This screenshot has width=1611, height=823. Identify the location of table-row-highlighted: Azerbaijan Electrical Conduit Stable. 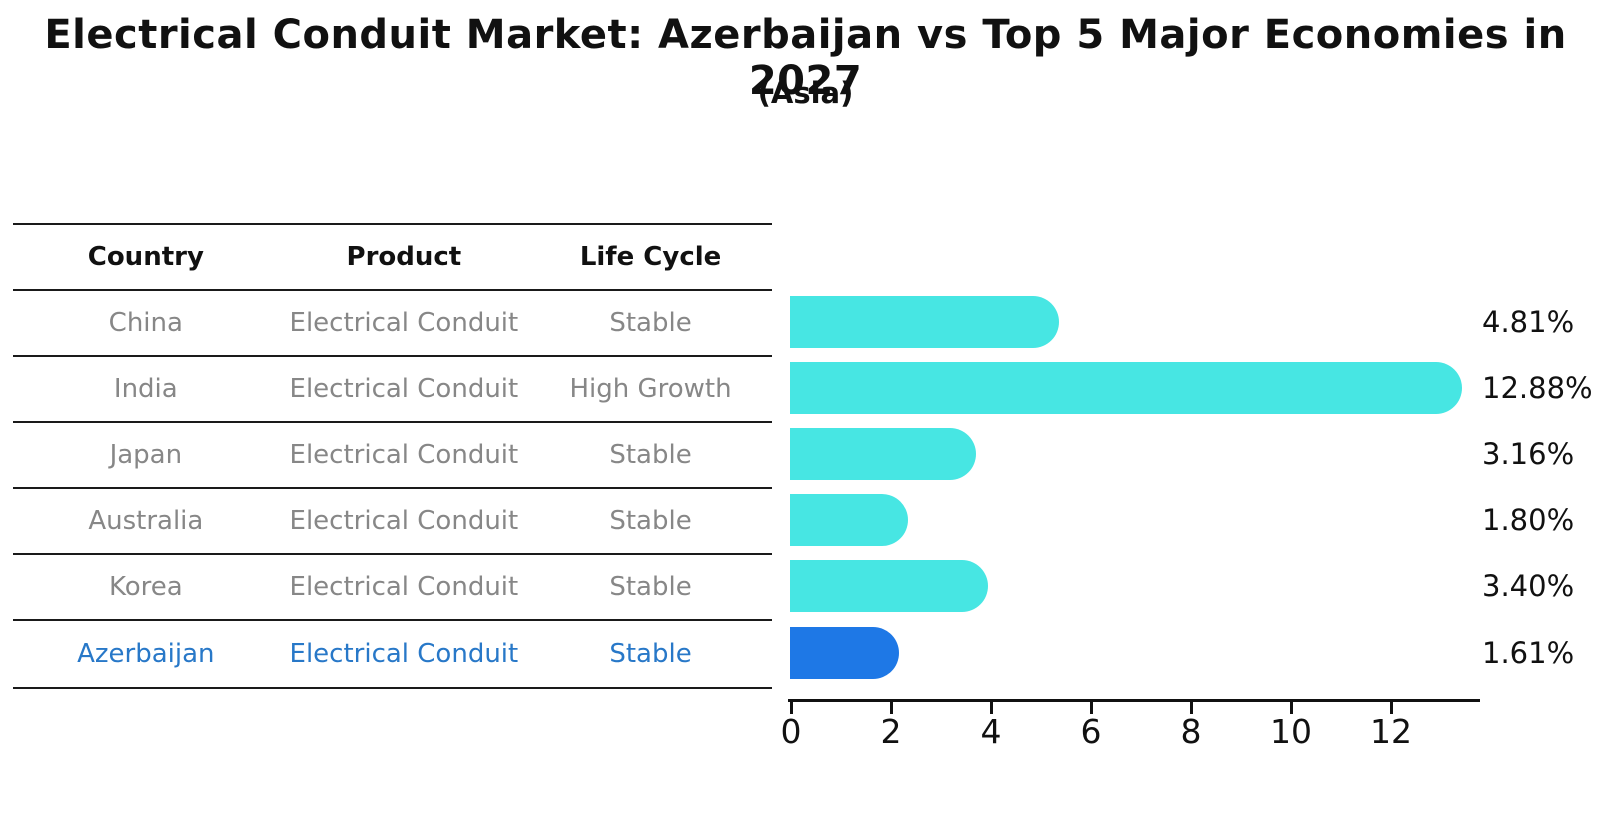
(392, 655).